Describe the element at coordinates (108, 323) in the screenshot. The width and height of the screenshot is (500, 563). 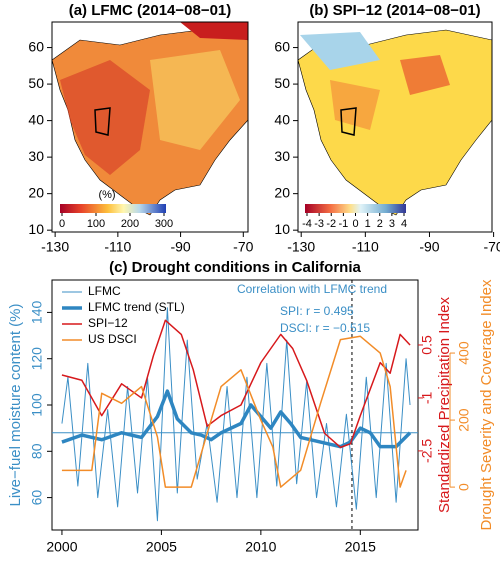
I see `legend-label: SPI−12` at that location.